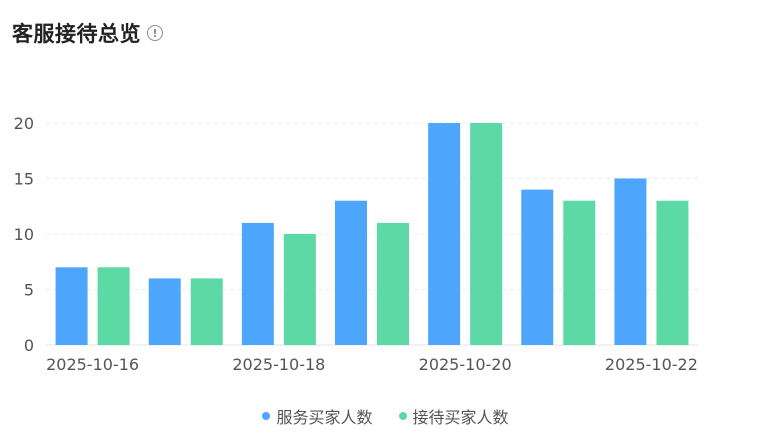 This screenshot has height=435, width=771. I want to click on x-tick-label: 2025-10-22, so click(651, 364).